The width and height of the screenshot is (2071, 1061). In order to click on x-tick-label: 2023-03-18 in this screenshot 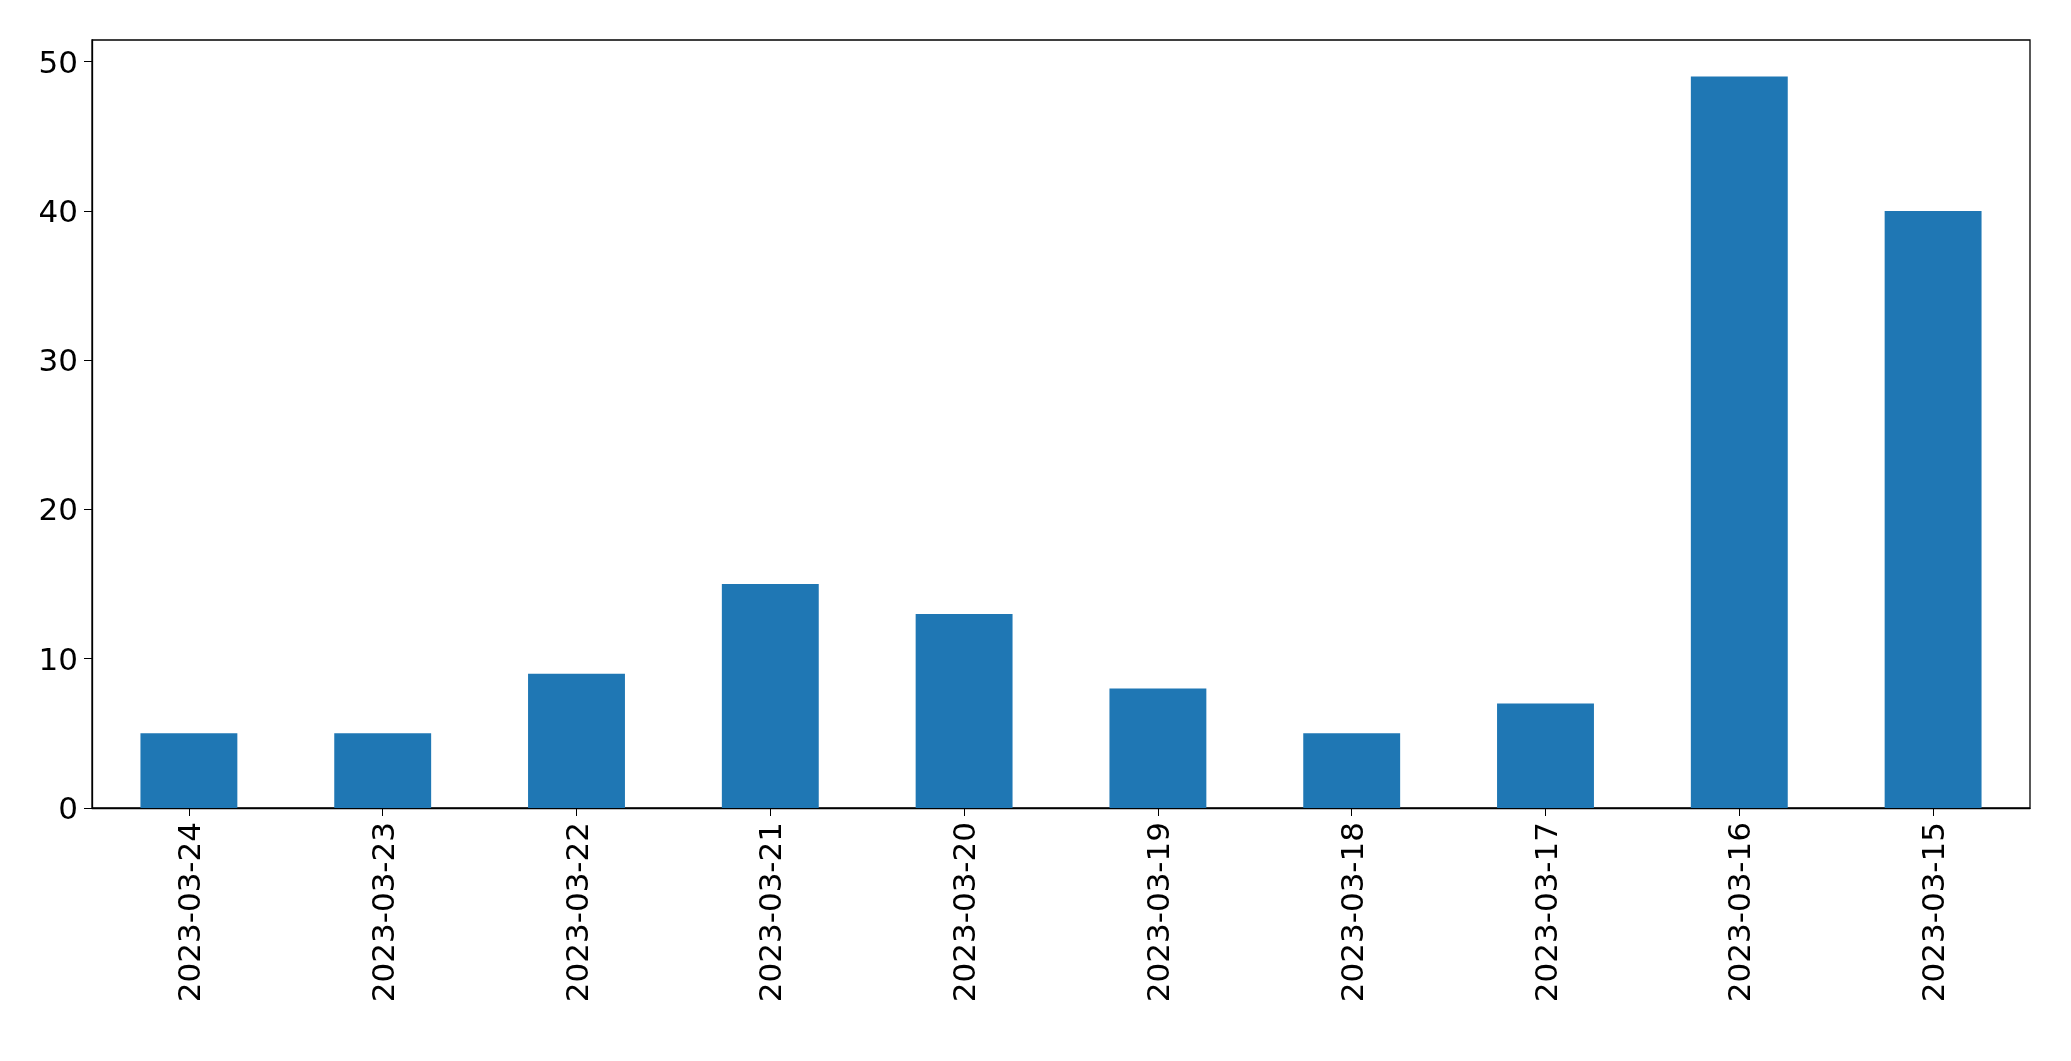, I will do `click(1351, 912)`.